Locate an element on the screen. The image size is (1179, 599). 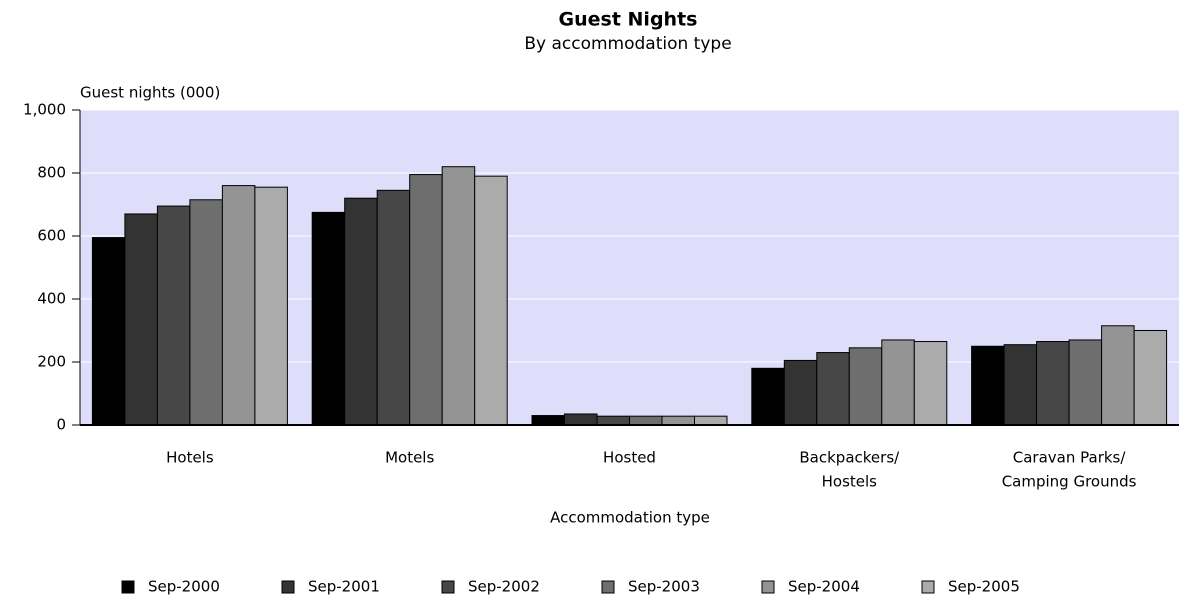
y-axis-title: Guest nights (000) is located at coordinates (150, 93).